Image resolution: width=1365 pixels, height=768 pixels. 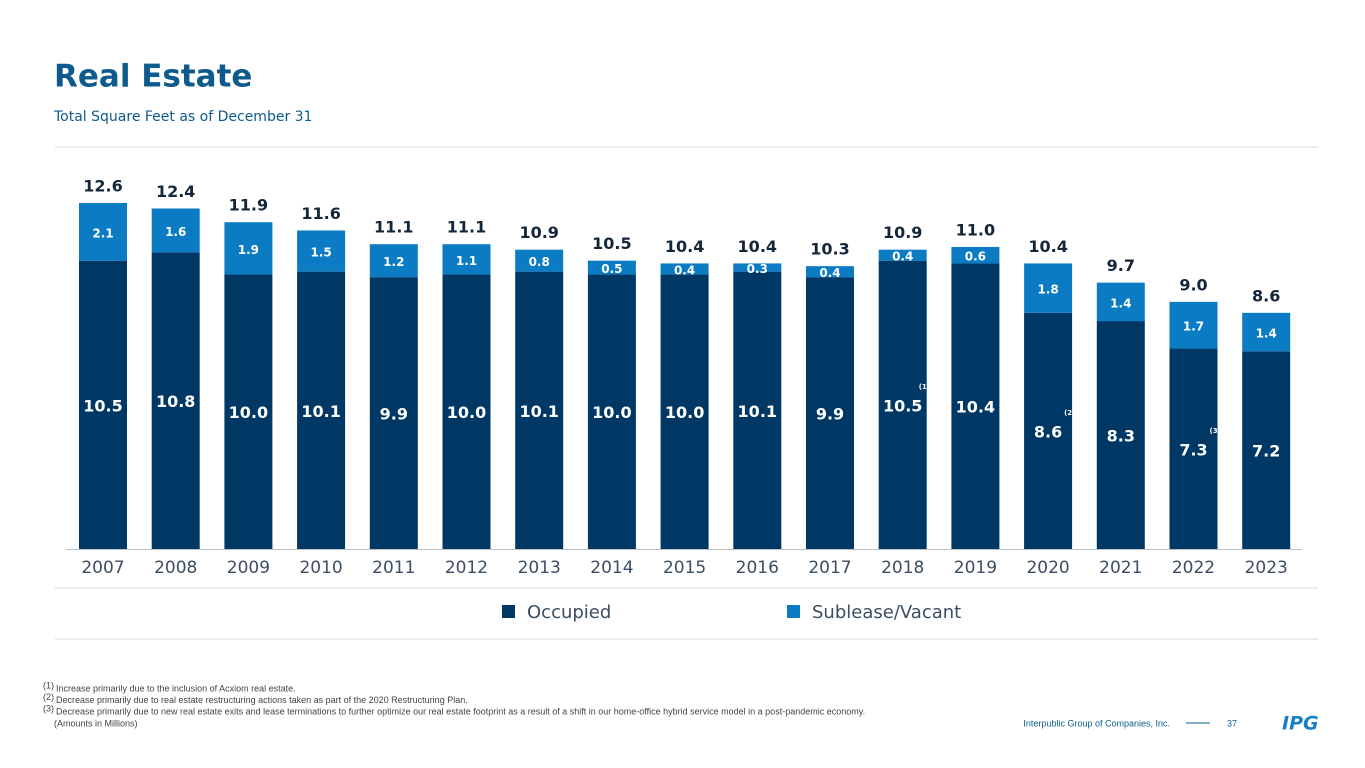 I want to click on value-label: 10.8, so click(x=175, y=401).